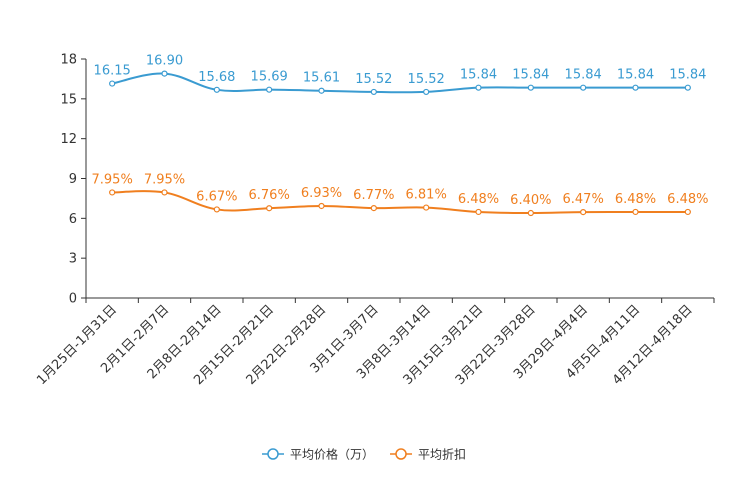 The height and width of the screenshot is (496, 744). What do you see at coordinates (321, 193) in the screenshot?
I see `data-label: 6.93%` at bounding box center [321, 193].